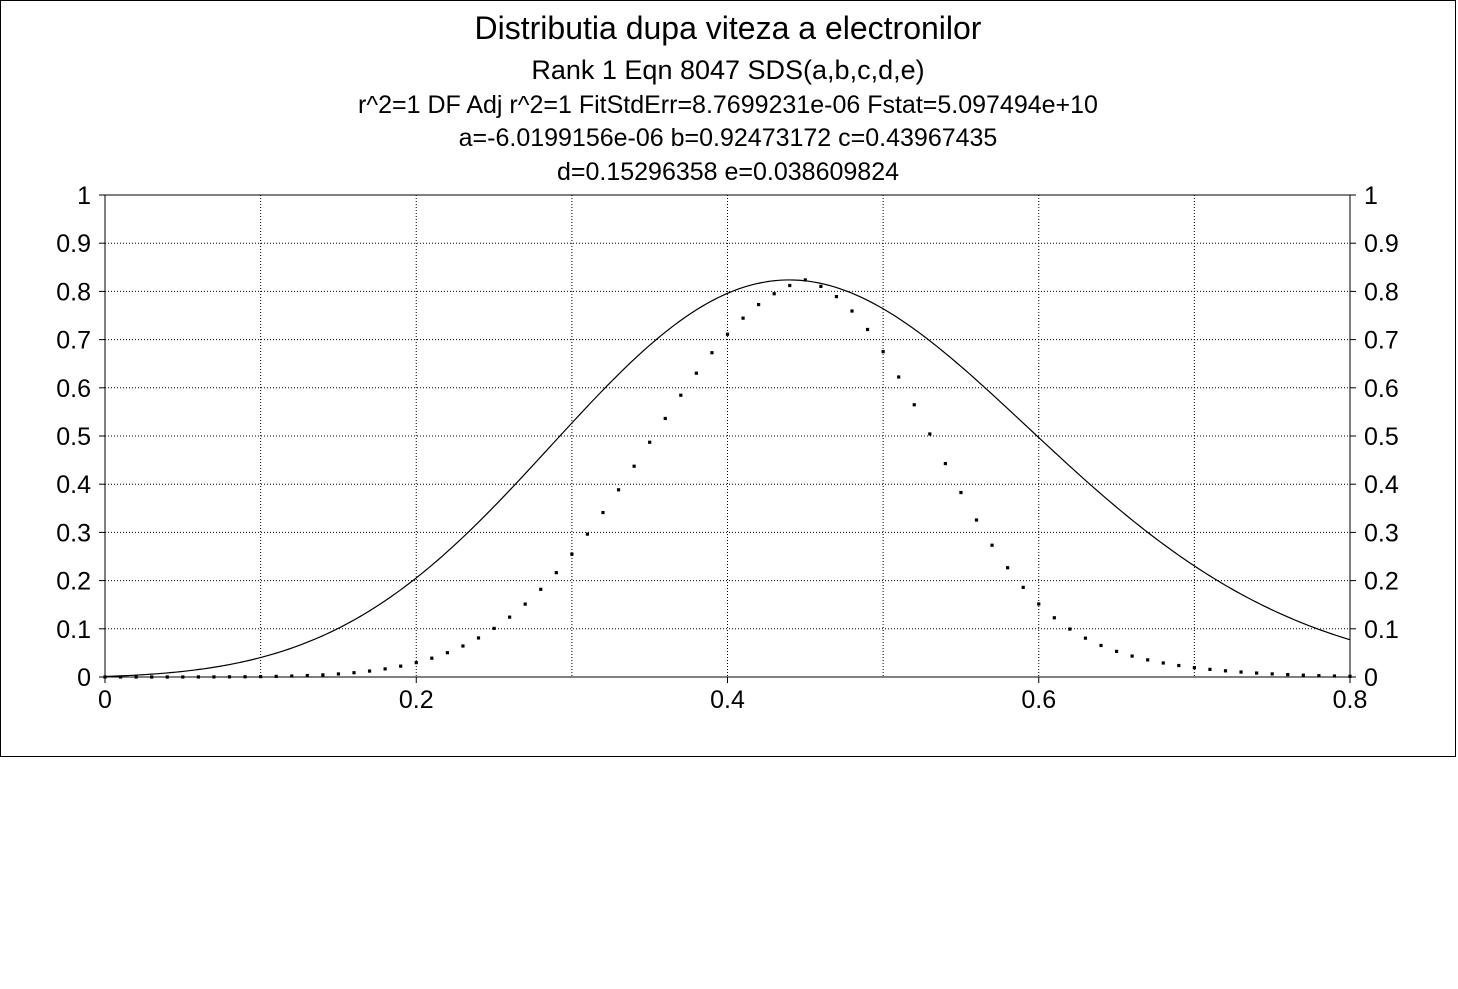  What do you see at coordinates (727, 700) in the screenshot?
I see `x-tick-label: 0.4` at bounding box center [727, 700].